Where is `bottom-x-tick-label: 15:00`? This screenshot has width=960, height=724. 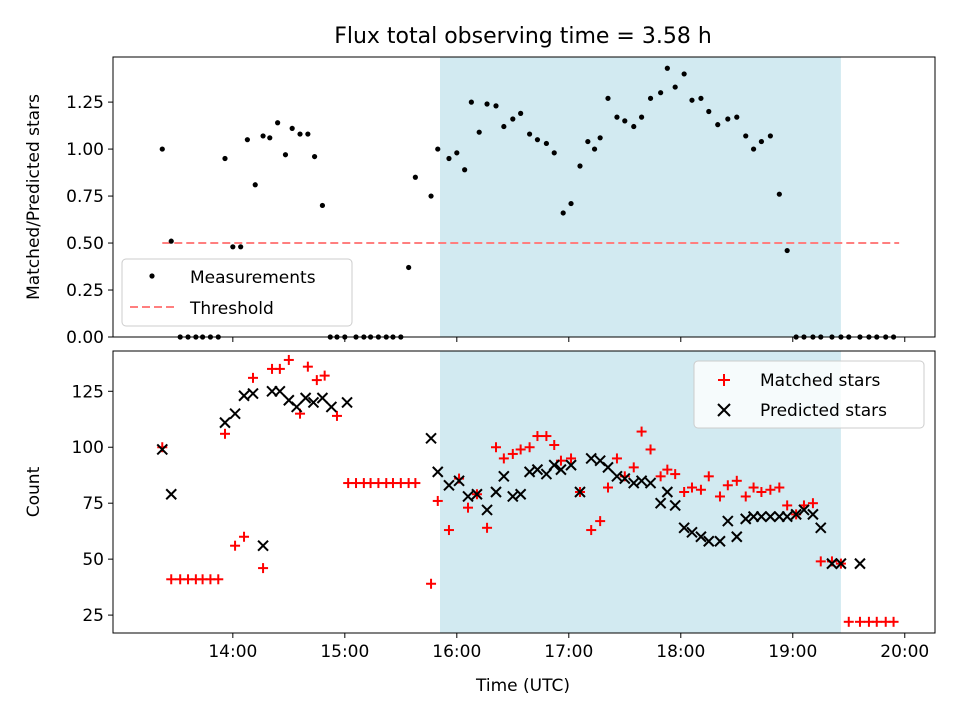
bottom-x-tick-label: 15:00 is located at coordinates (344, 652).